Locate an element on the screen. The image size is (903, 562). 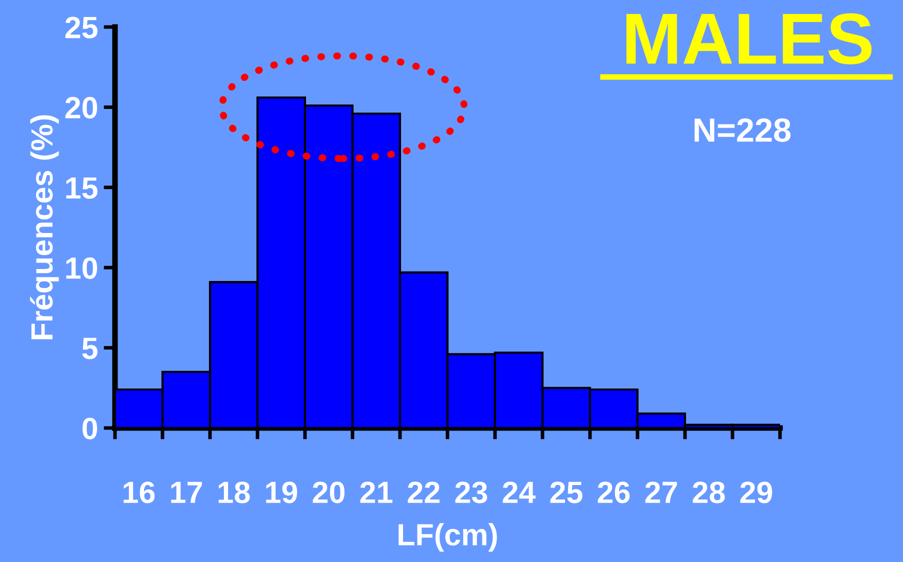
x-tick-label: 23 is located at coordinates (471, 493).